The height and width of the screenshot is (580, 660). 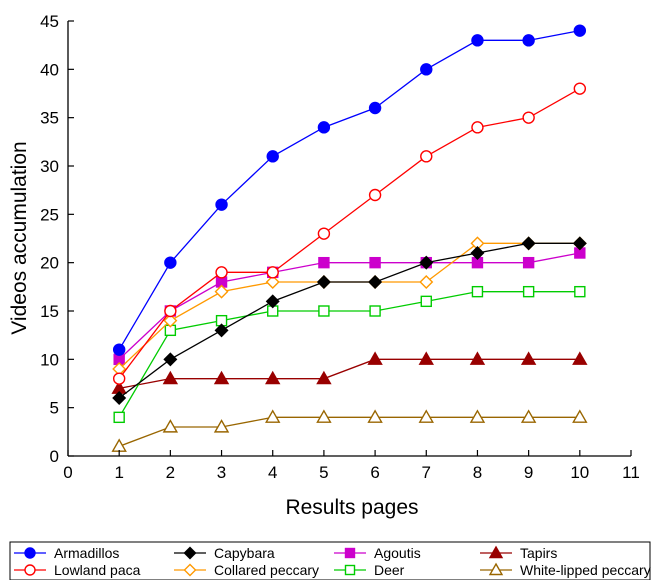 I want to click on legend-label: Collared peccary, so click(x=266, y=570).